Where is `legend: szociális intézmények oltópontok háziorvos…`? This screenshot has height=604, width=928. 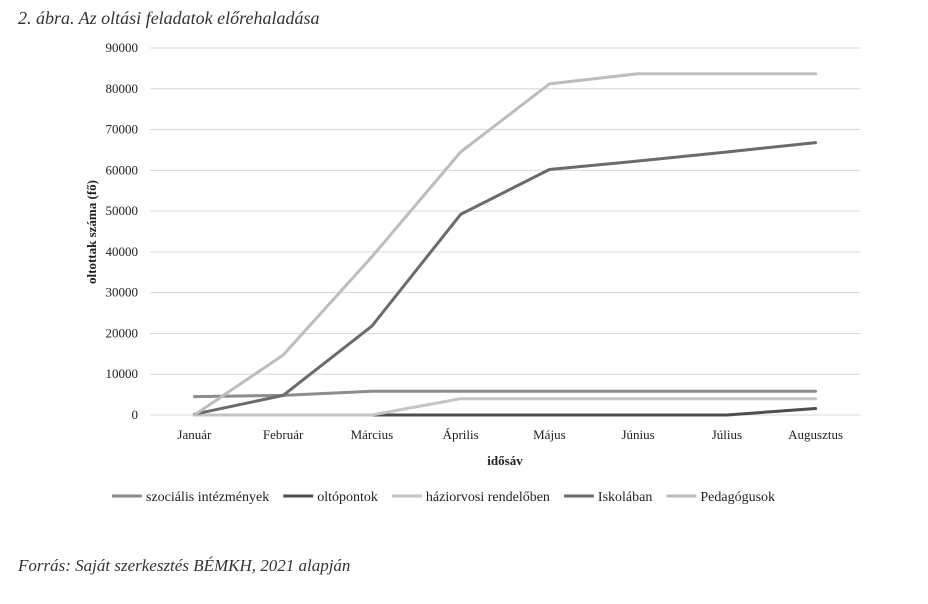 legend: szociális intézmények oltópontok háziorvos… is located at coordinates (443, 497).